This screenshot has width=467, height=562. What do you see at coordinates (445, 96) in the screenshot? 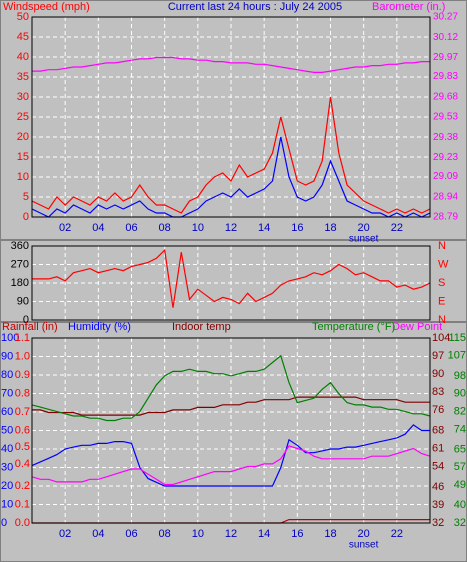
I see `y2-tick-label: 29.68` at bounding box center [445, 96].